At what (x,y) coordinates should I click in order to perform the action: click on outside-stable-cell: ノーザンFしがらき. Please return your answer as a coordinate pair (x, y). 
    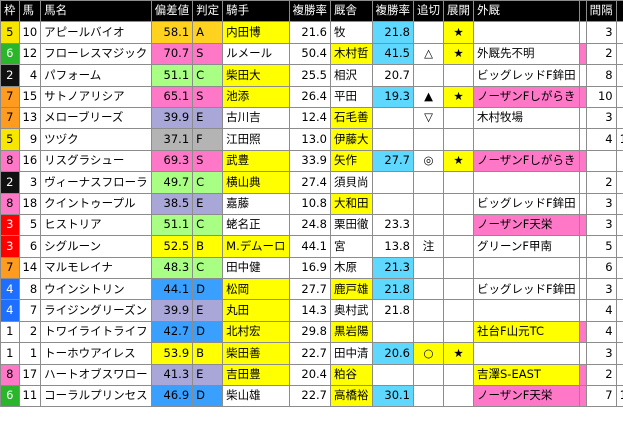
    Looking at the image, I should click on (526, 161).